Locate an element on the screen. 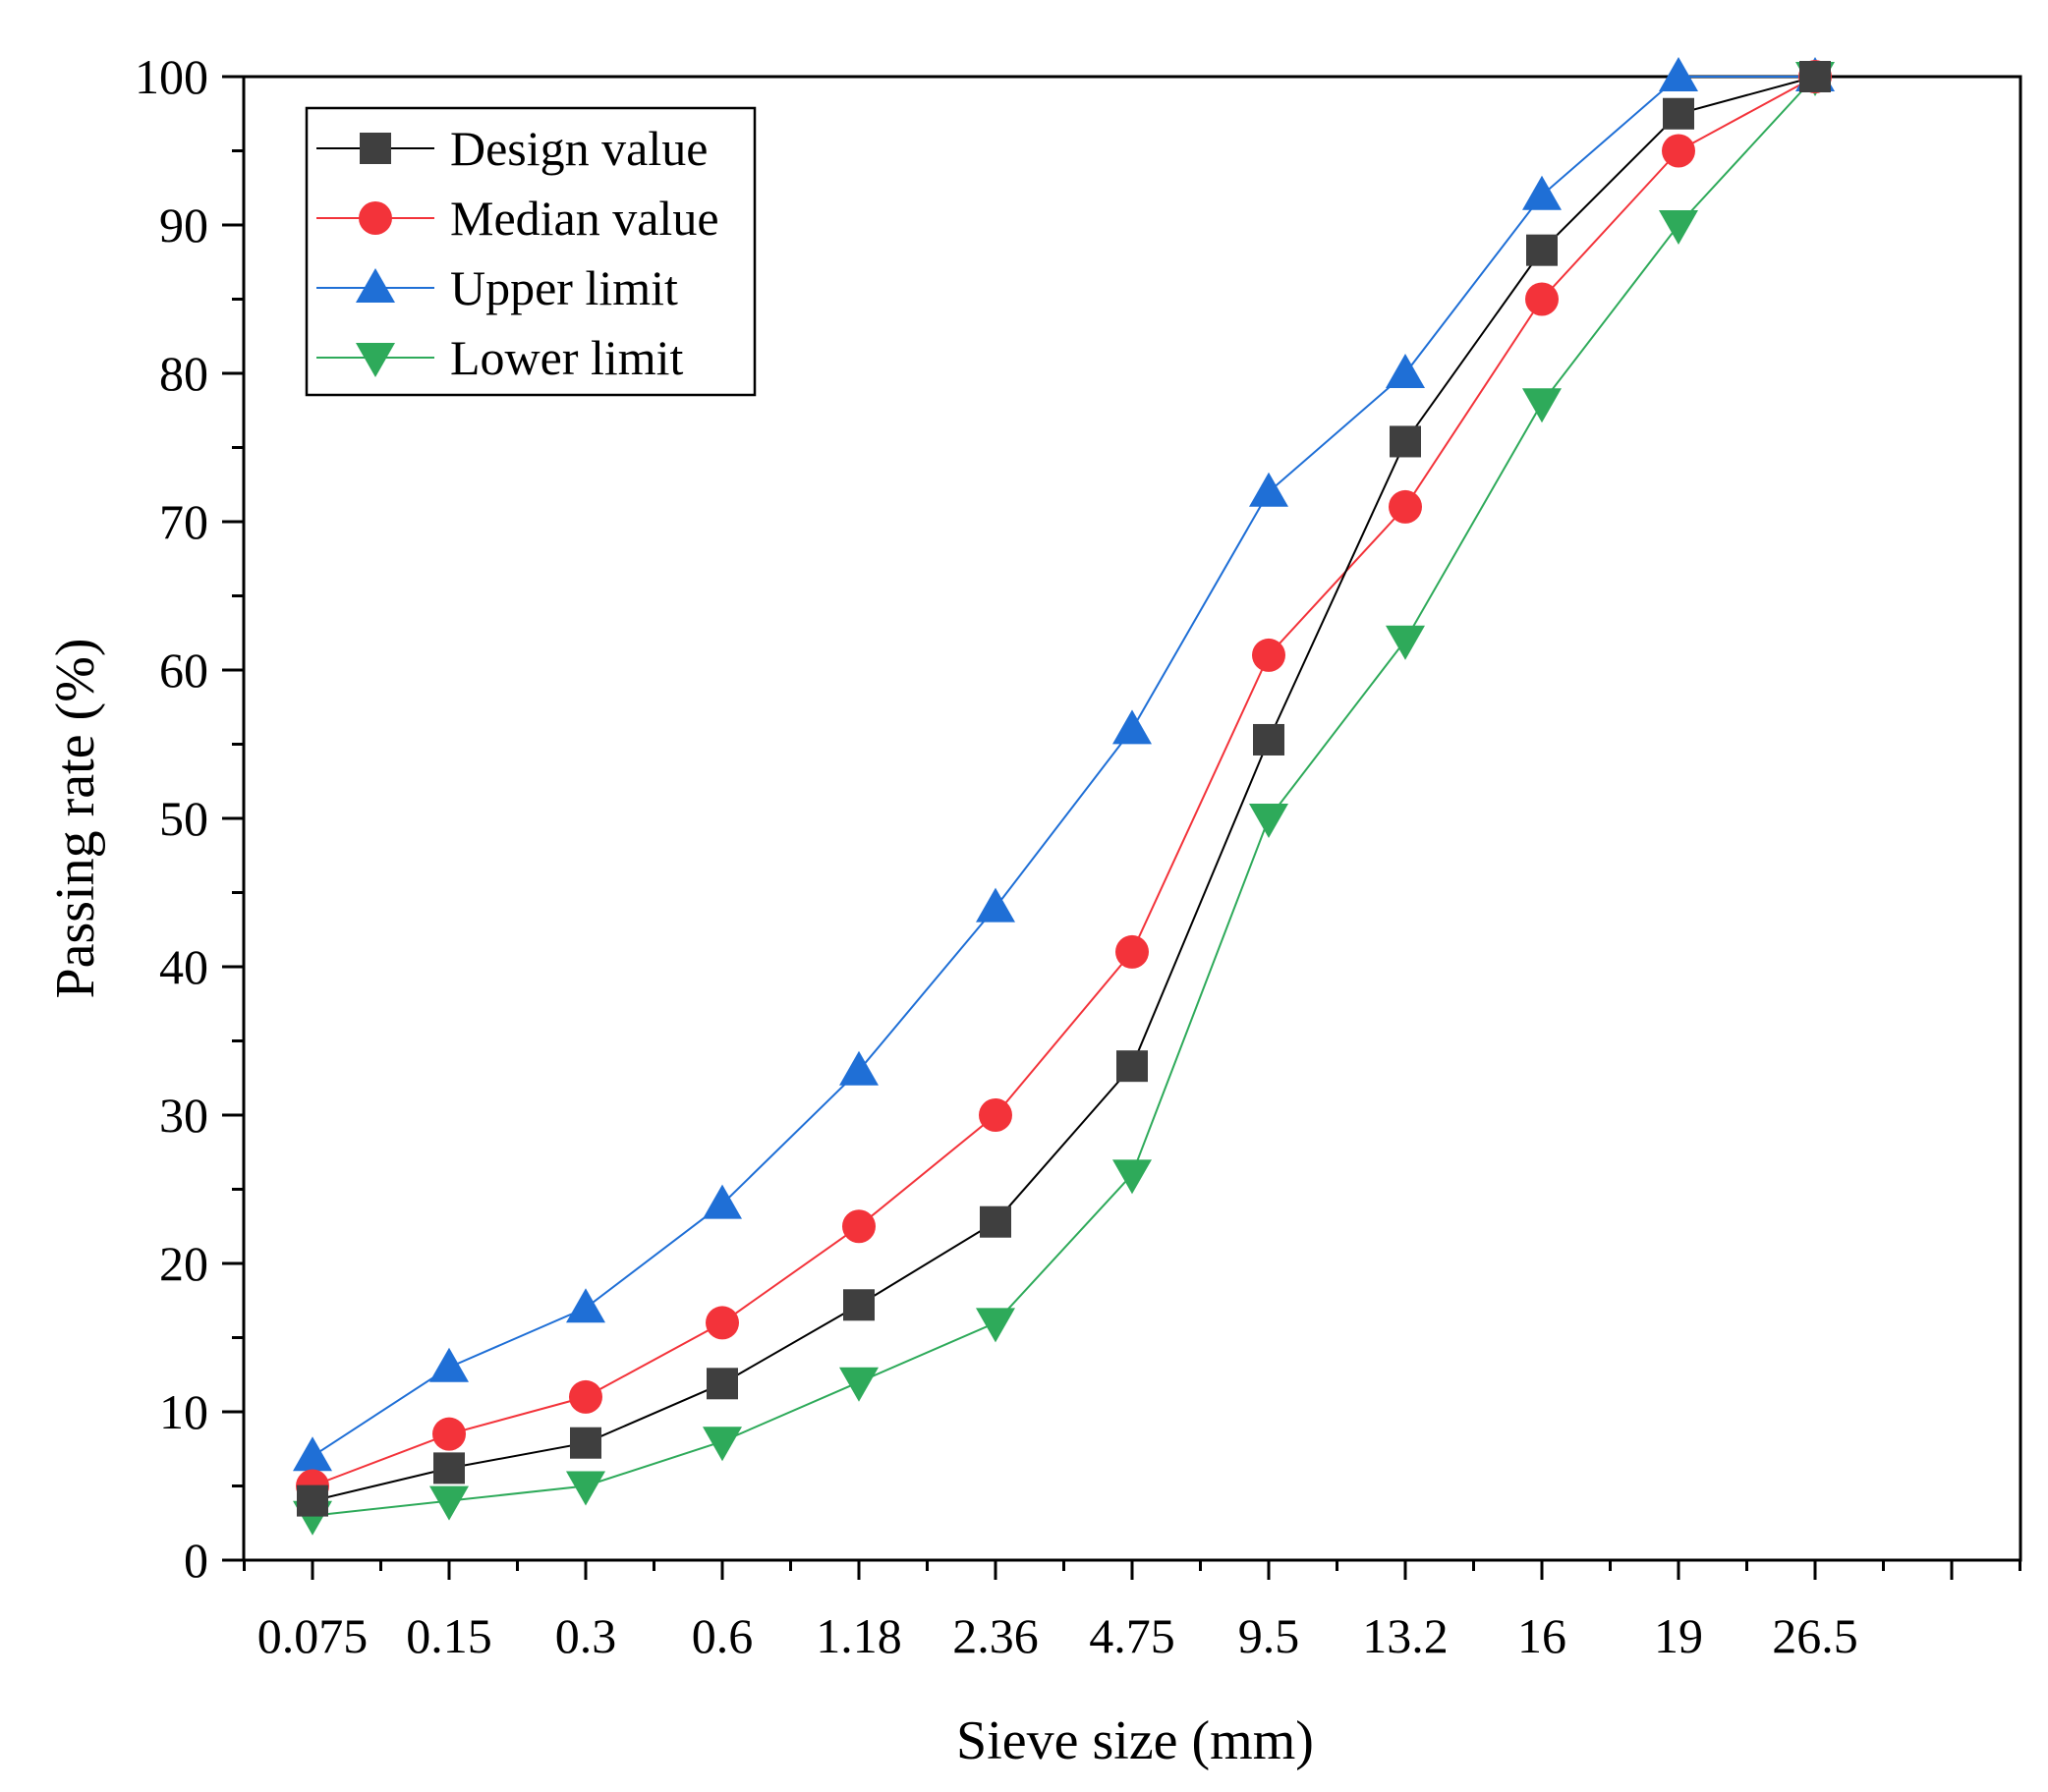 This screenshot has height=1792, width=2048. x-tick-label: 1.18 is located at coordinates (859, 1635).